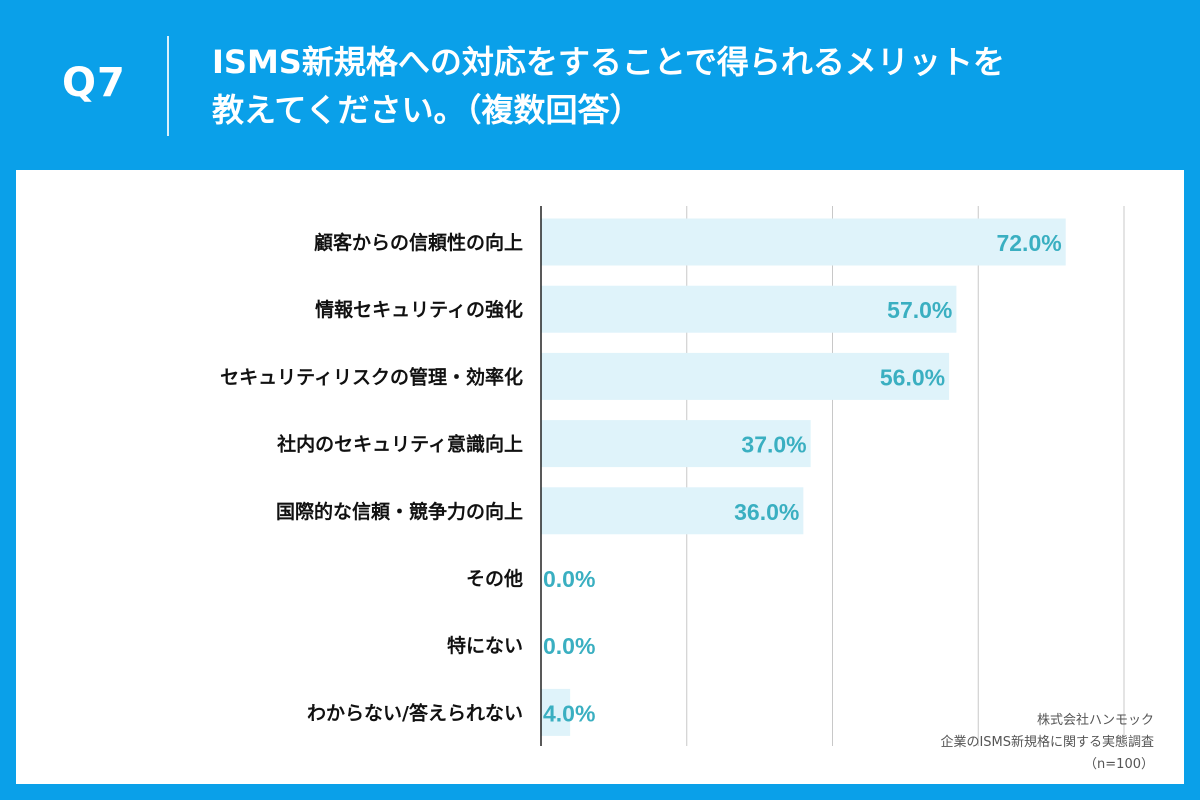  I want to click on category-label: その他, so click(494, 578).